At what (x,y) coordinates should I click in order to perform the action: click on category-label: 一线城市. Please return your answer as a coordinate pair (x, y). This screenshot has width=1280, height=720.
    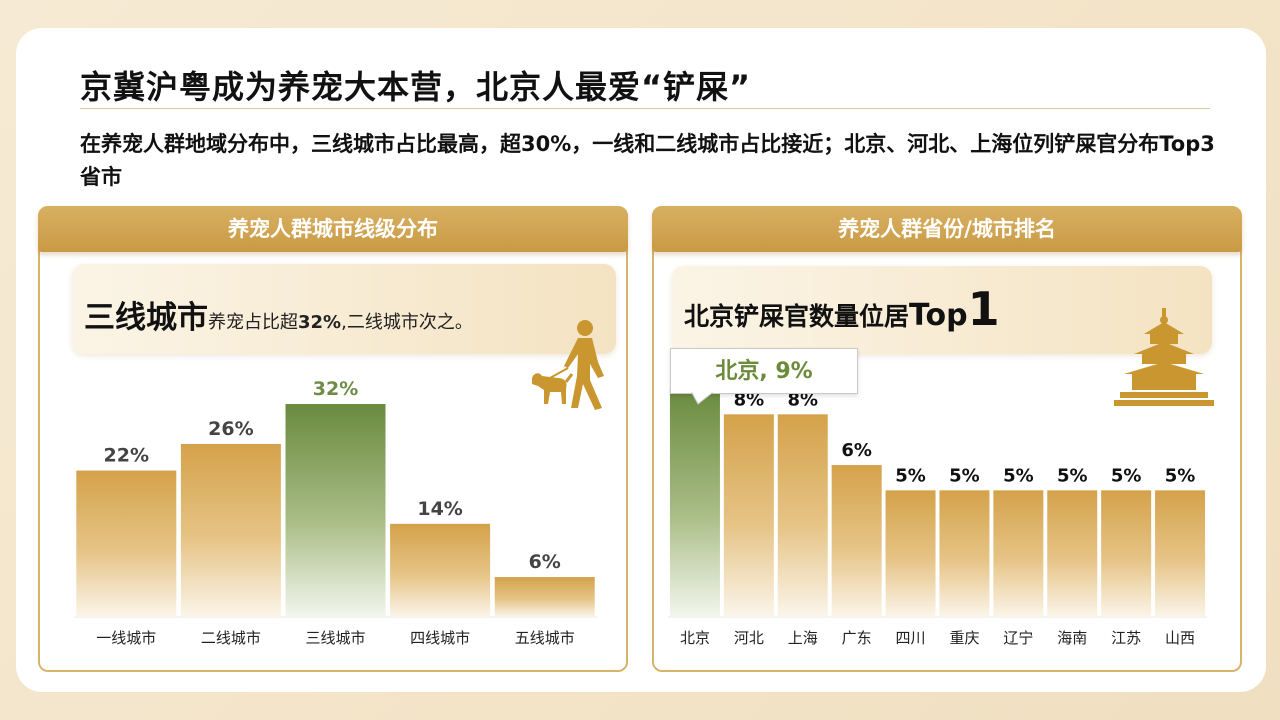
    Looking at the image, I should click on (126, 638).